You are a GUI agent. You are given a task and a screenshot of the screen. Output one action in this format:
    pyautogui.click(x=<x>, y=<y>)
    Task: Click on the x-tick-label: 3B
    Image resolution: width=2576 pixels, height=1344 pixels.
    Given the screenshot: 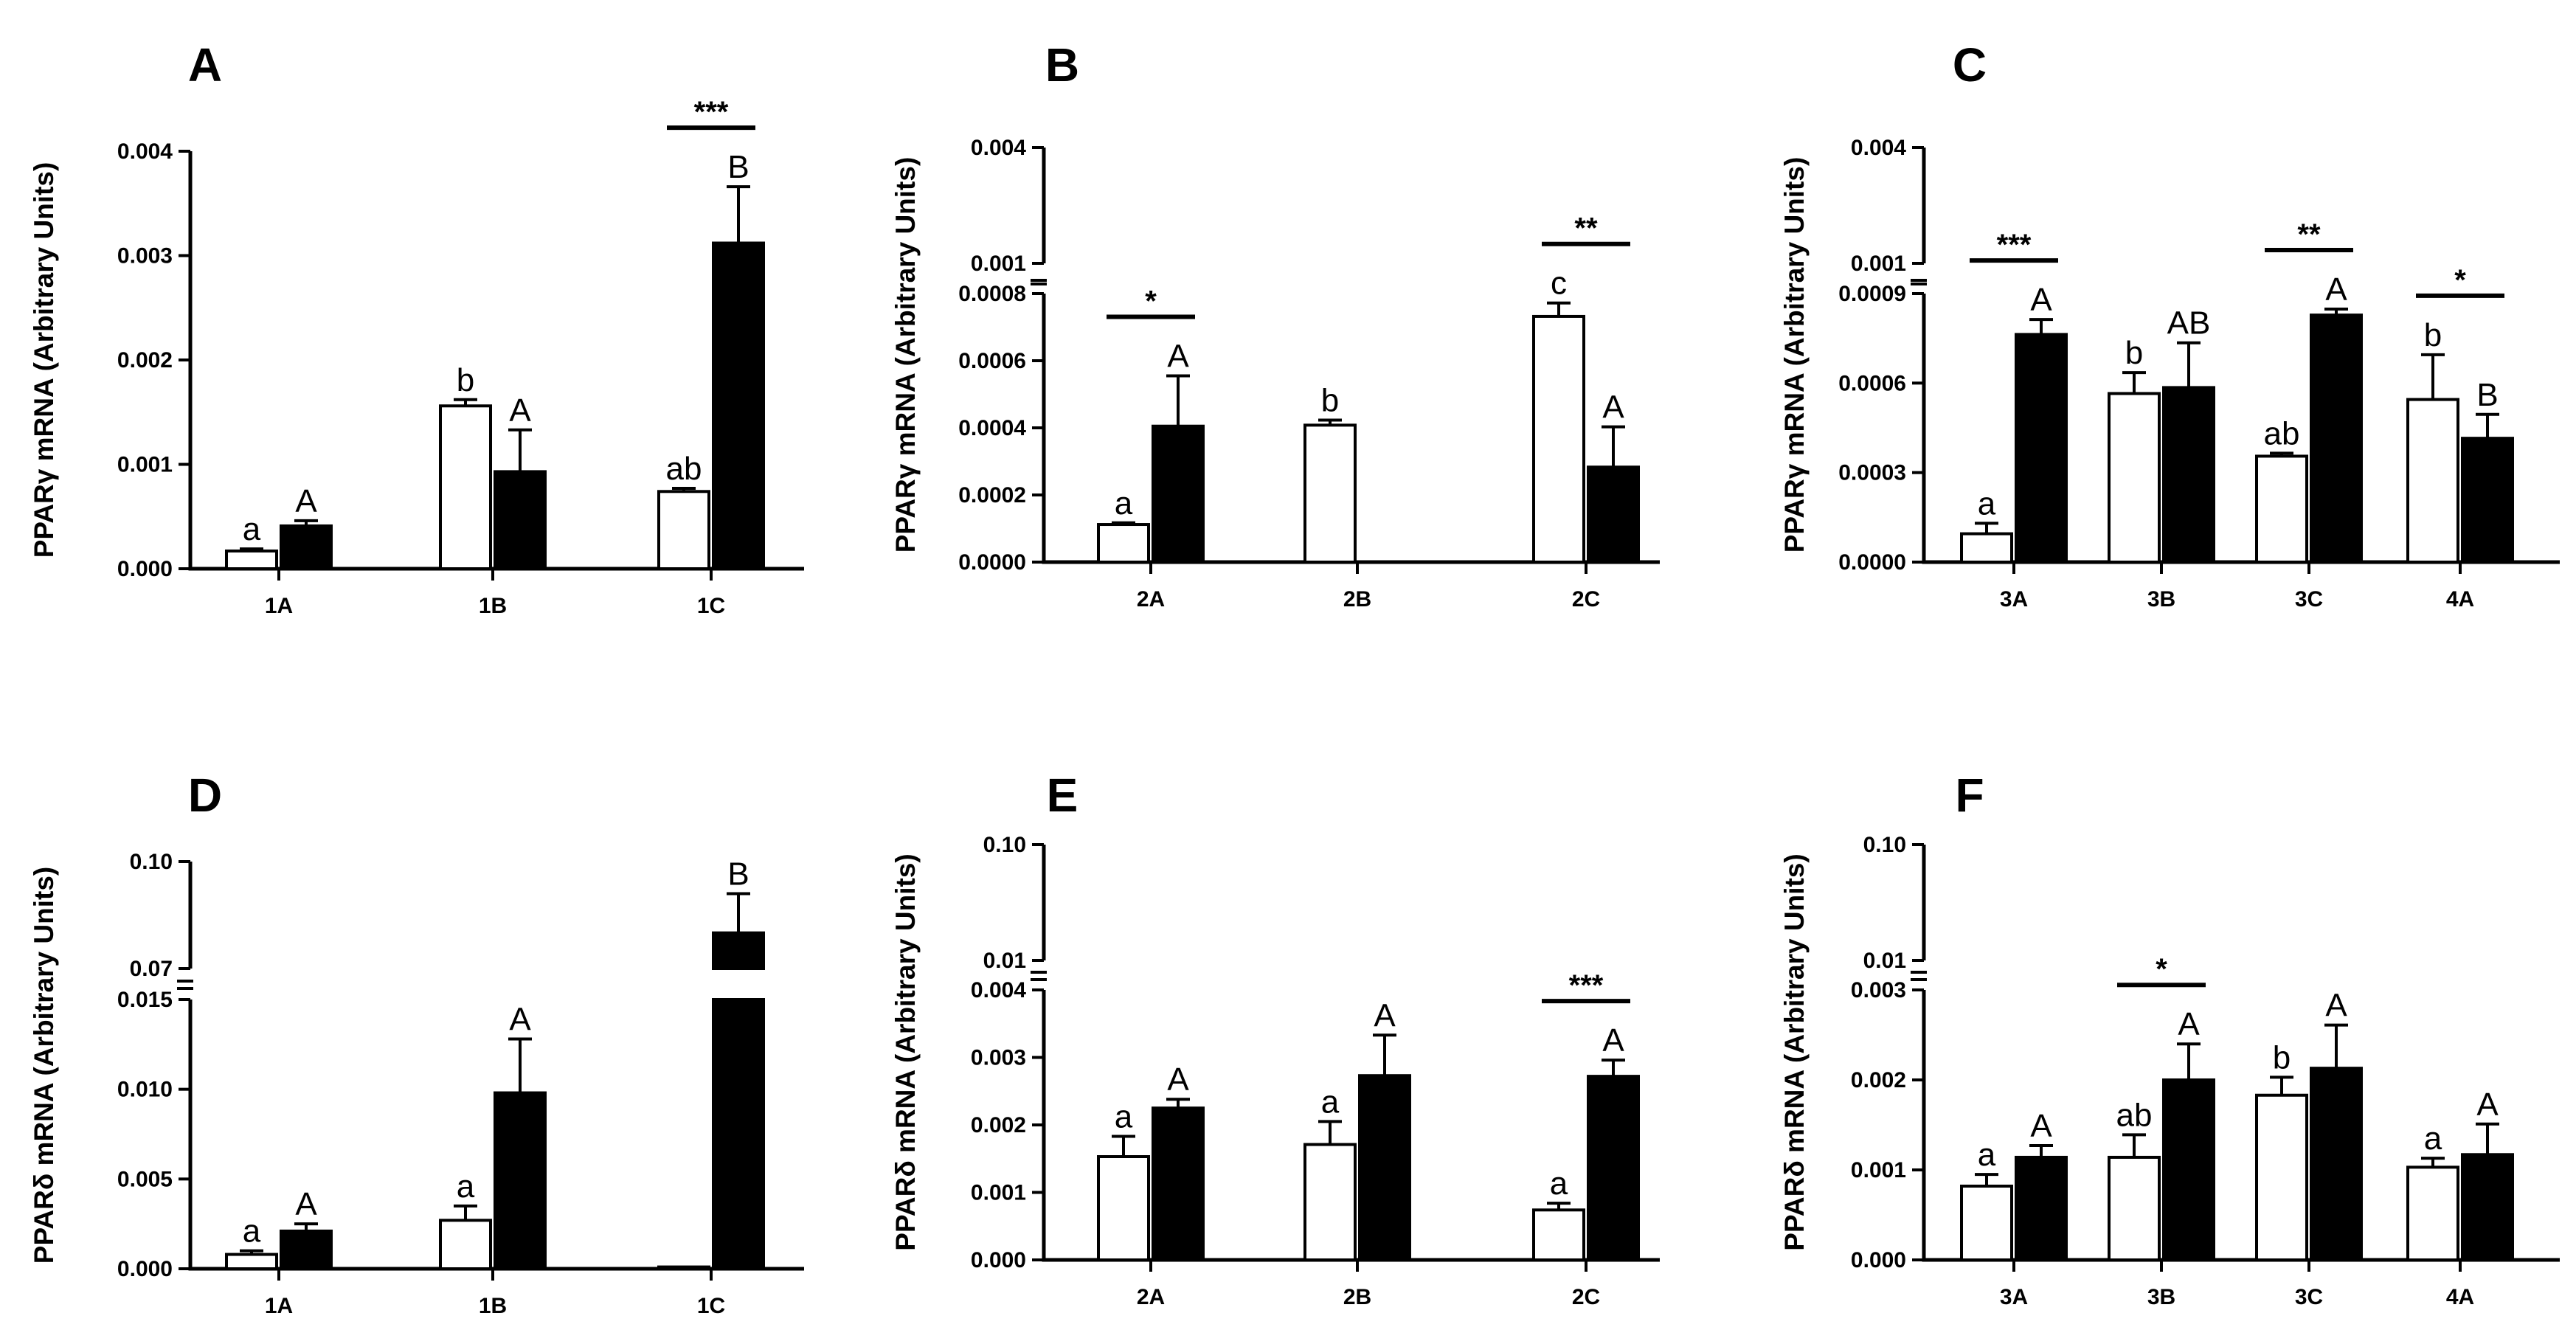 What is the action you would take?
    pyautogui.click(x=2161, y=1297)
    